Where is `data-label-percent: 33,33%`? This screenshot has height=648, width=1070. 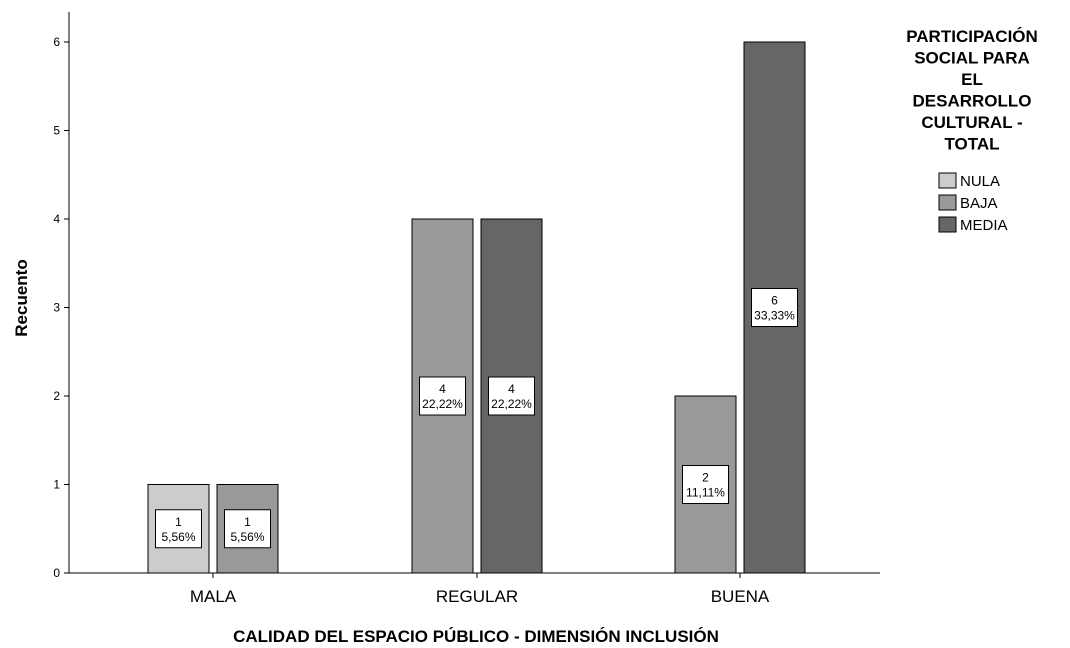
data-label-percent: 33,33% is located at coordinates (774, 316).